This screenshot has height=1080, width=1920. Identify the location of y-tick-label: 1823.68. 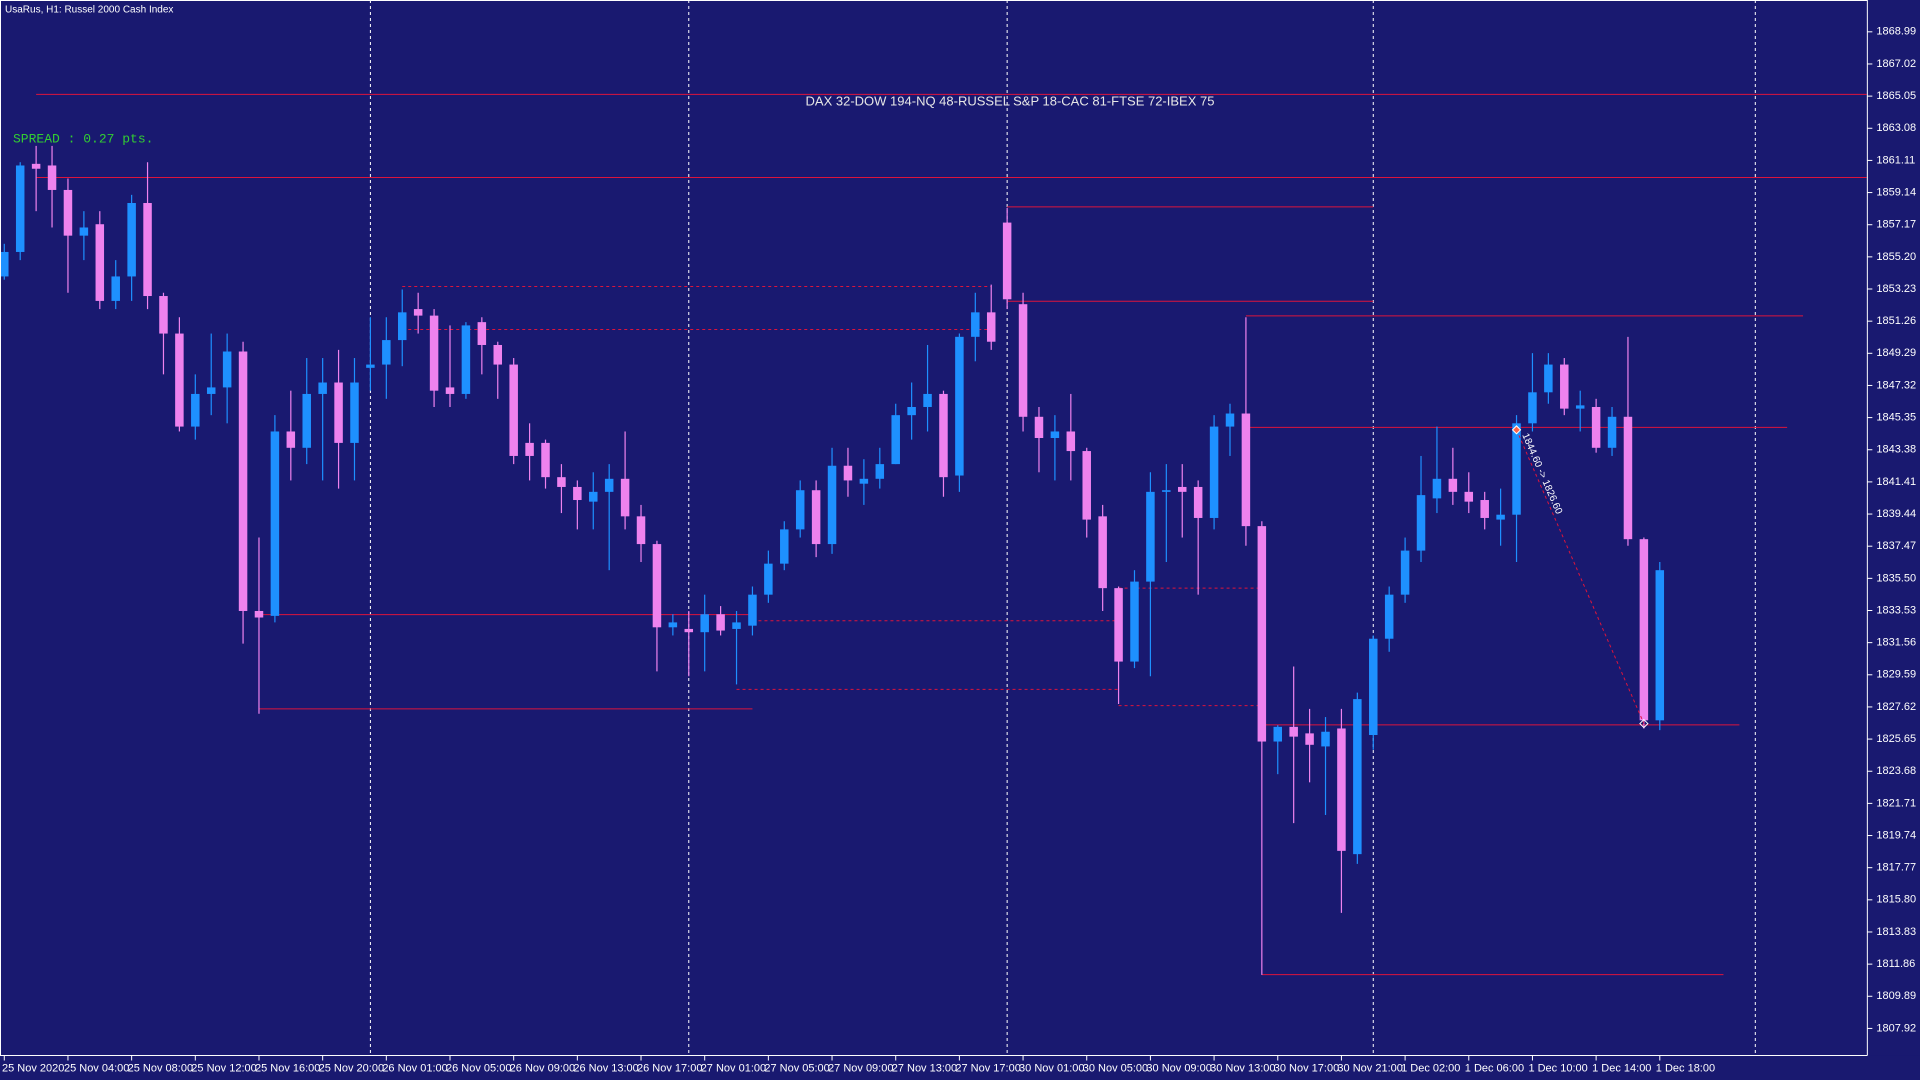
(1896, 771).